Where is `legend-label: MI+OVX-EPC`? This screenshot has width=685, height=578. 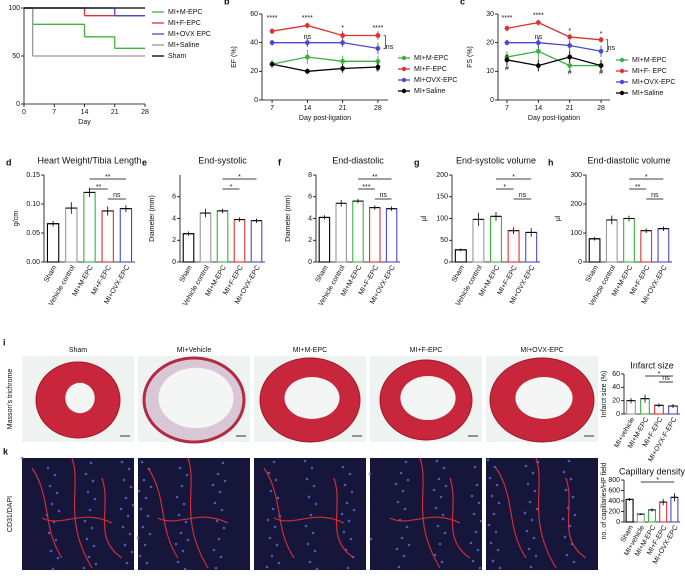 legend-label: MI+OVX-EPC is located at coordinates (653, 82).